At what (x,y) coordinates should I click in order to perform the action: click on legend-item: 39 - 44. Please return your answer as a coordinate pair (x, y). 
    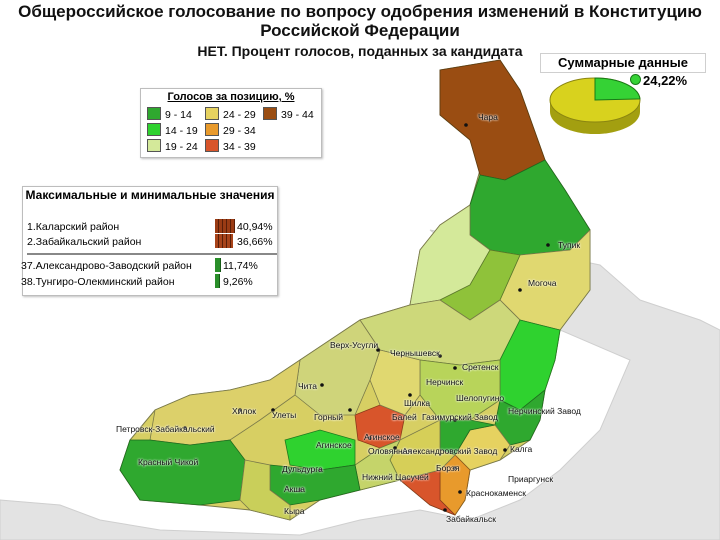
    Looking at the image, I should click on (288, 114).